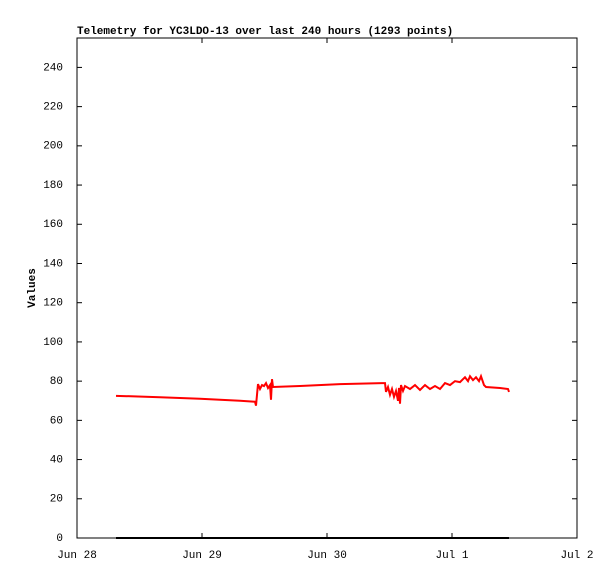  What do you see at coordinates (56, 500) in the screenshot?
I see `y-tick-label: 20` at bounding box center [56, 500].